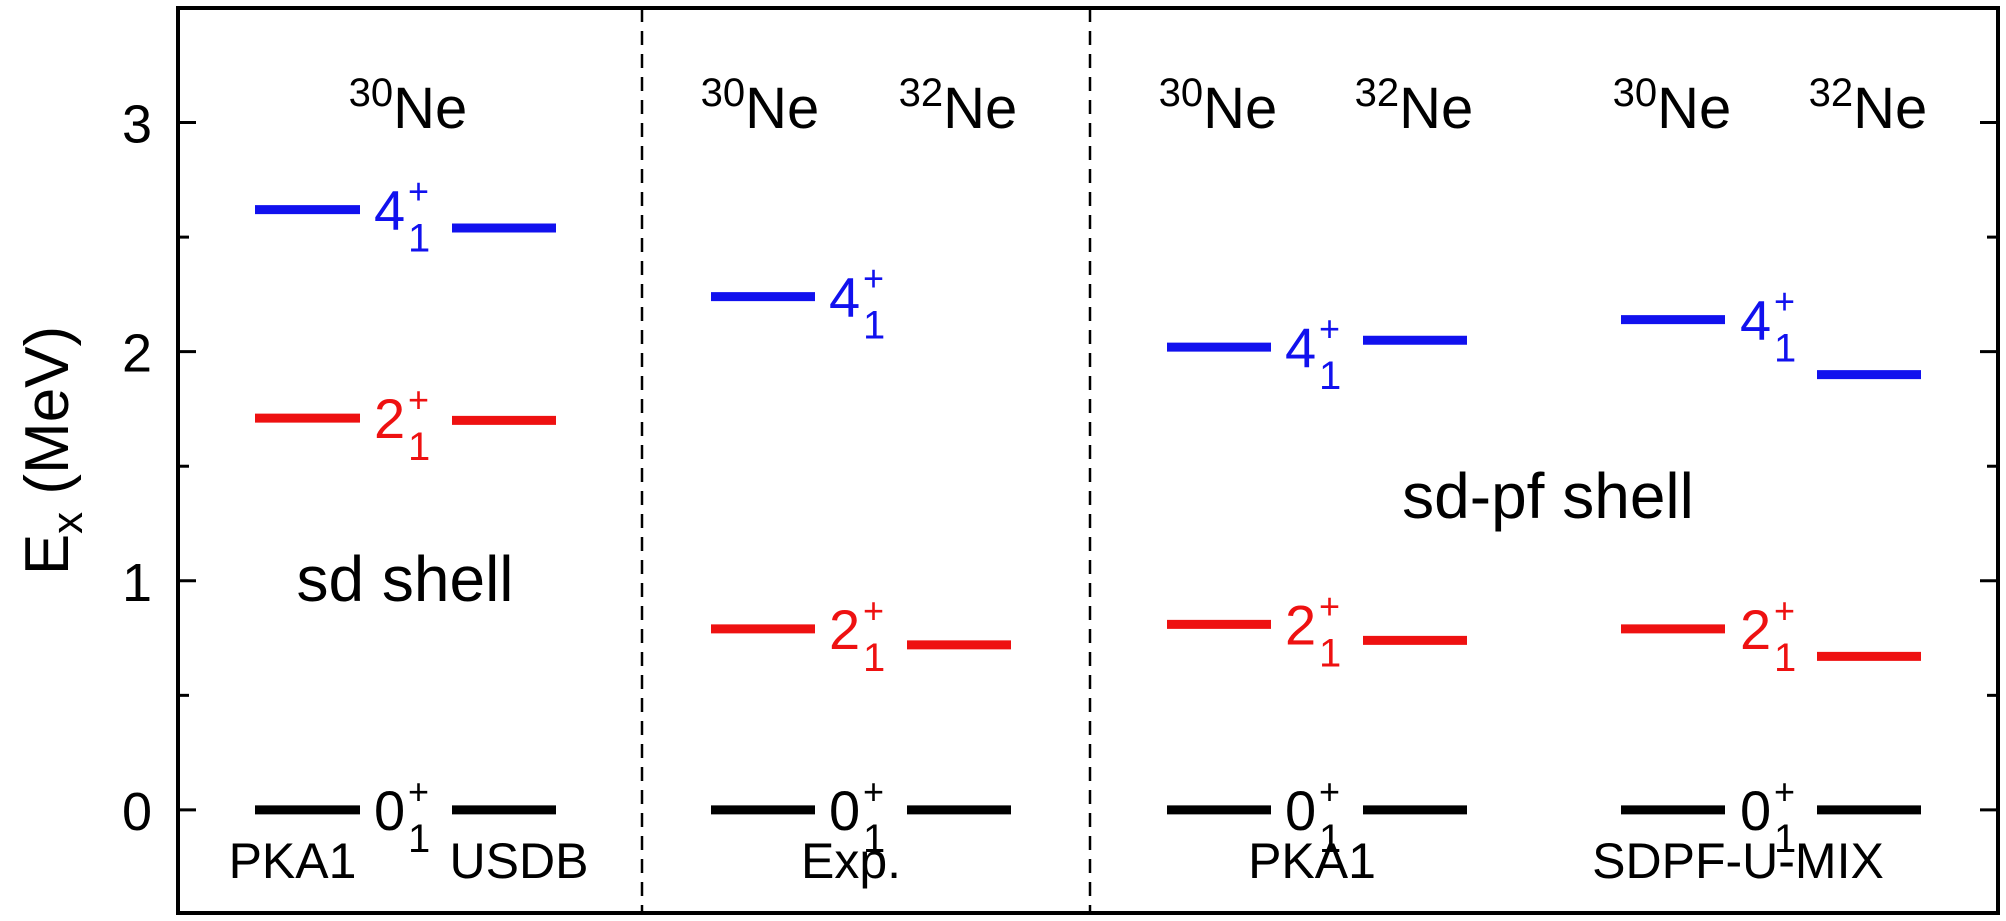 This screenshot has width=2006, height=921. Describe the element at coordinates (137, 812) in the screenshot. I see `y-tick-label: 0` at that location.